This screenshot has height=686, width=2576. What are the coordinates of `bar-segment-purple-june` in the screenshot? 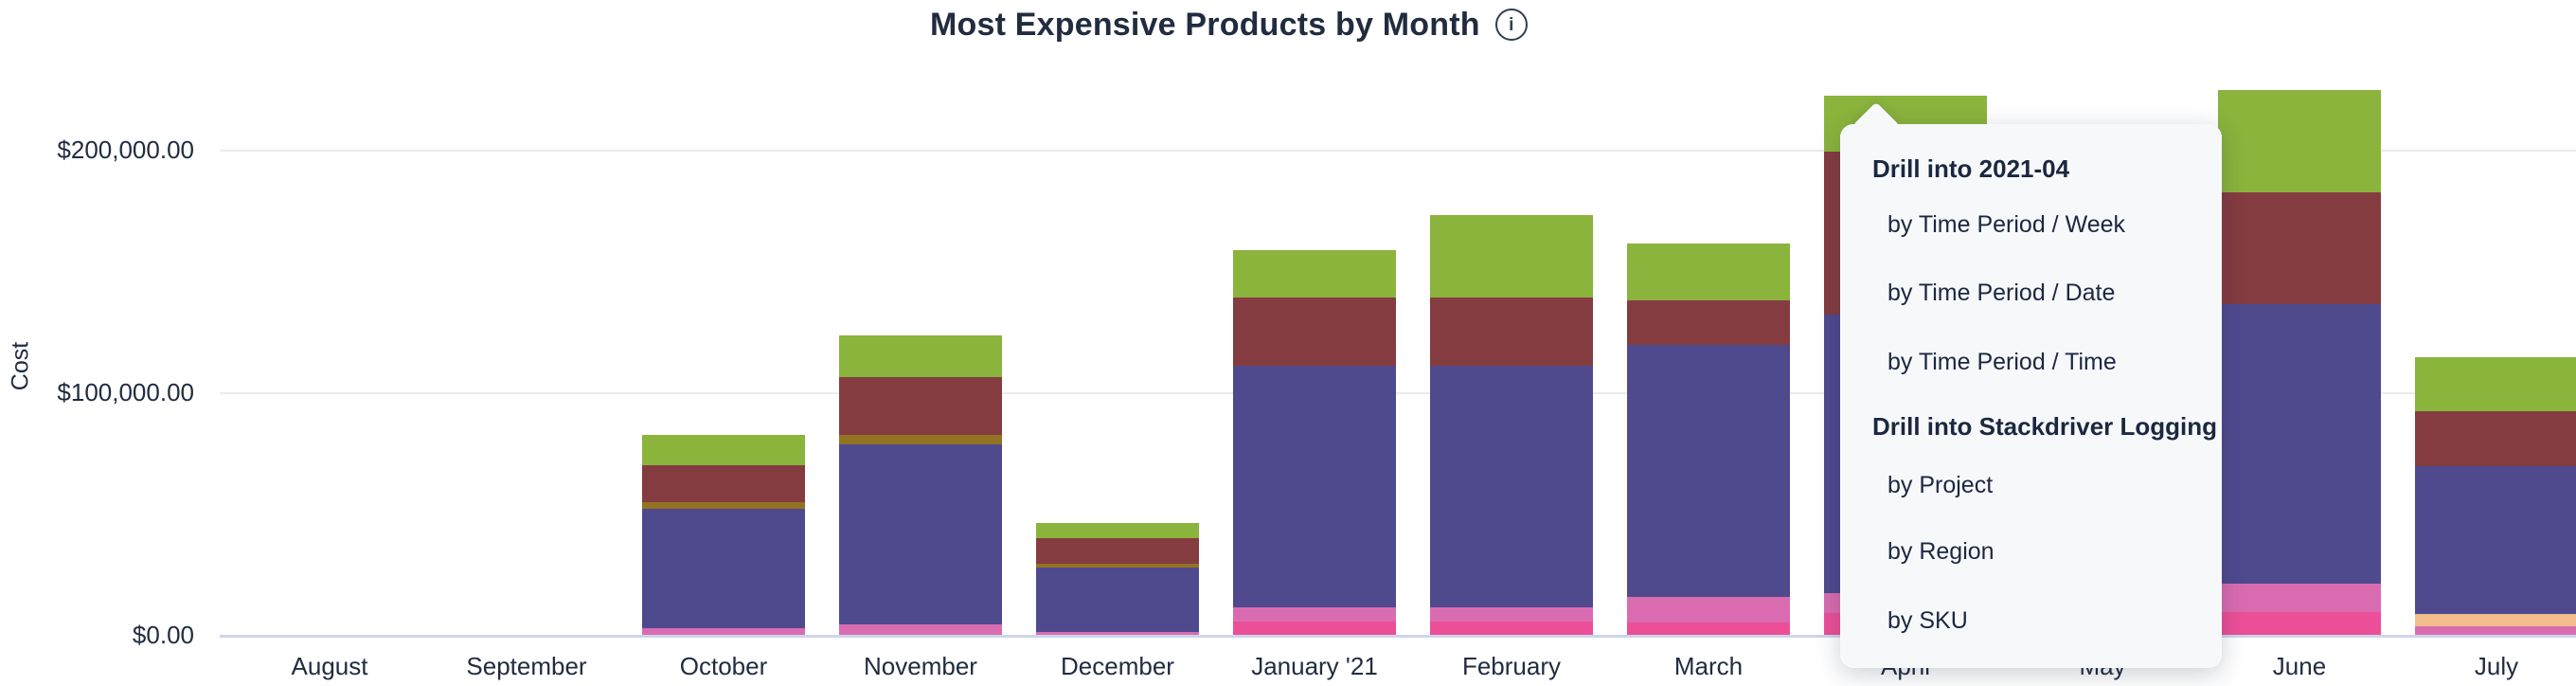 It's located at (2299, 444).